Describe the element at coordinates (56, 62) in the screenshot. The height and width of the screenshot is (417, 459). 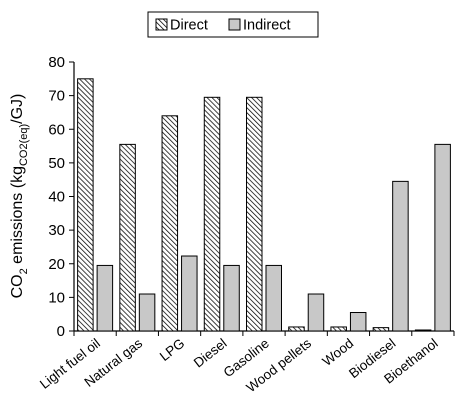
I see `y-tick-label: 80` at that location.